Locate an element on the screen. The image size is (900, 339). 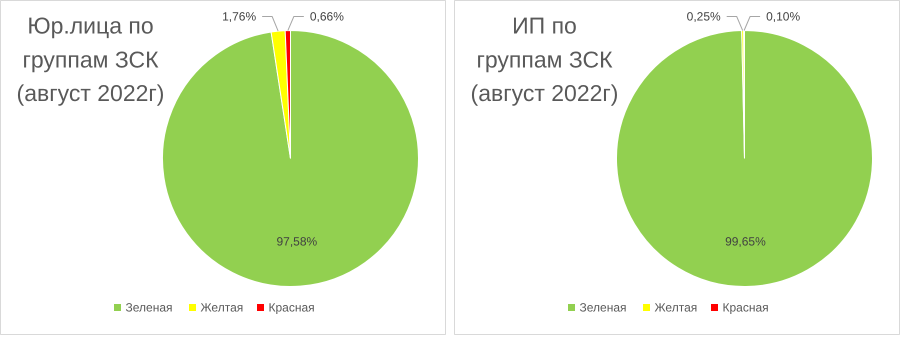
data-label: 99,65% is located at coordinates (745, 241).